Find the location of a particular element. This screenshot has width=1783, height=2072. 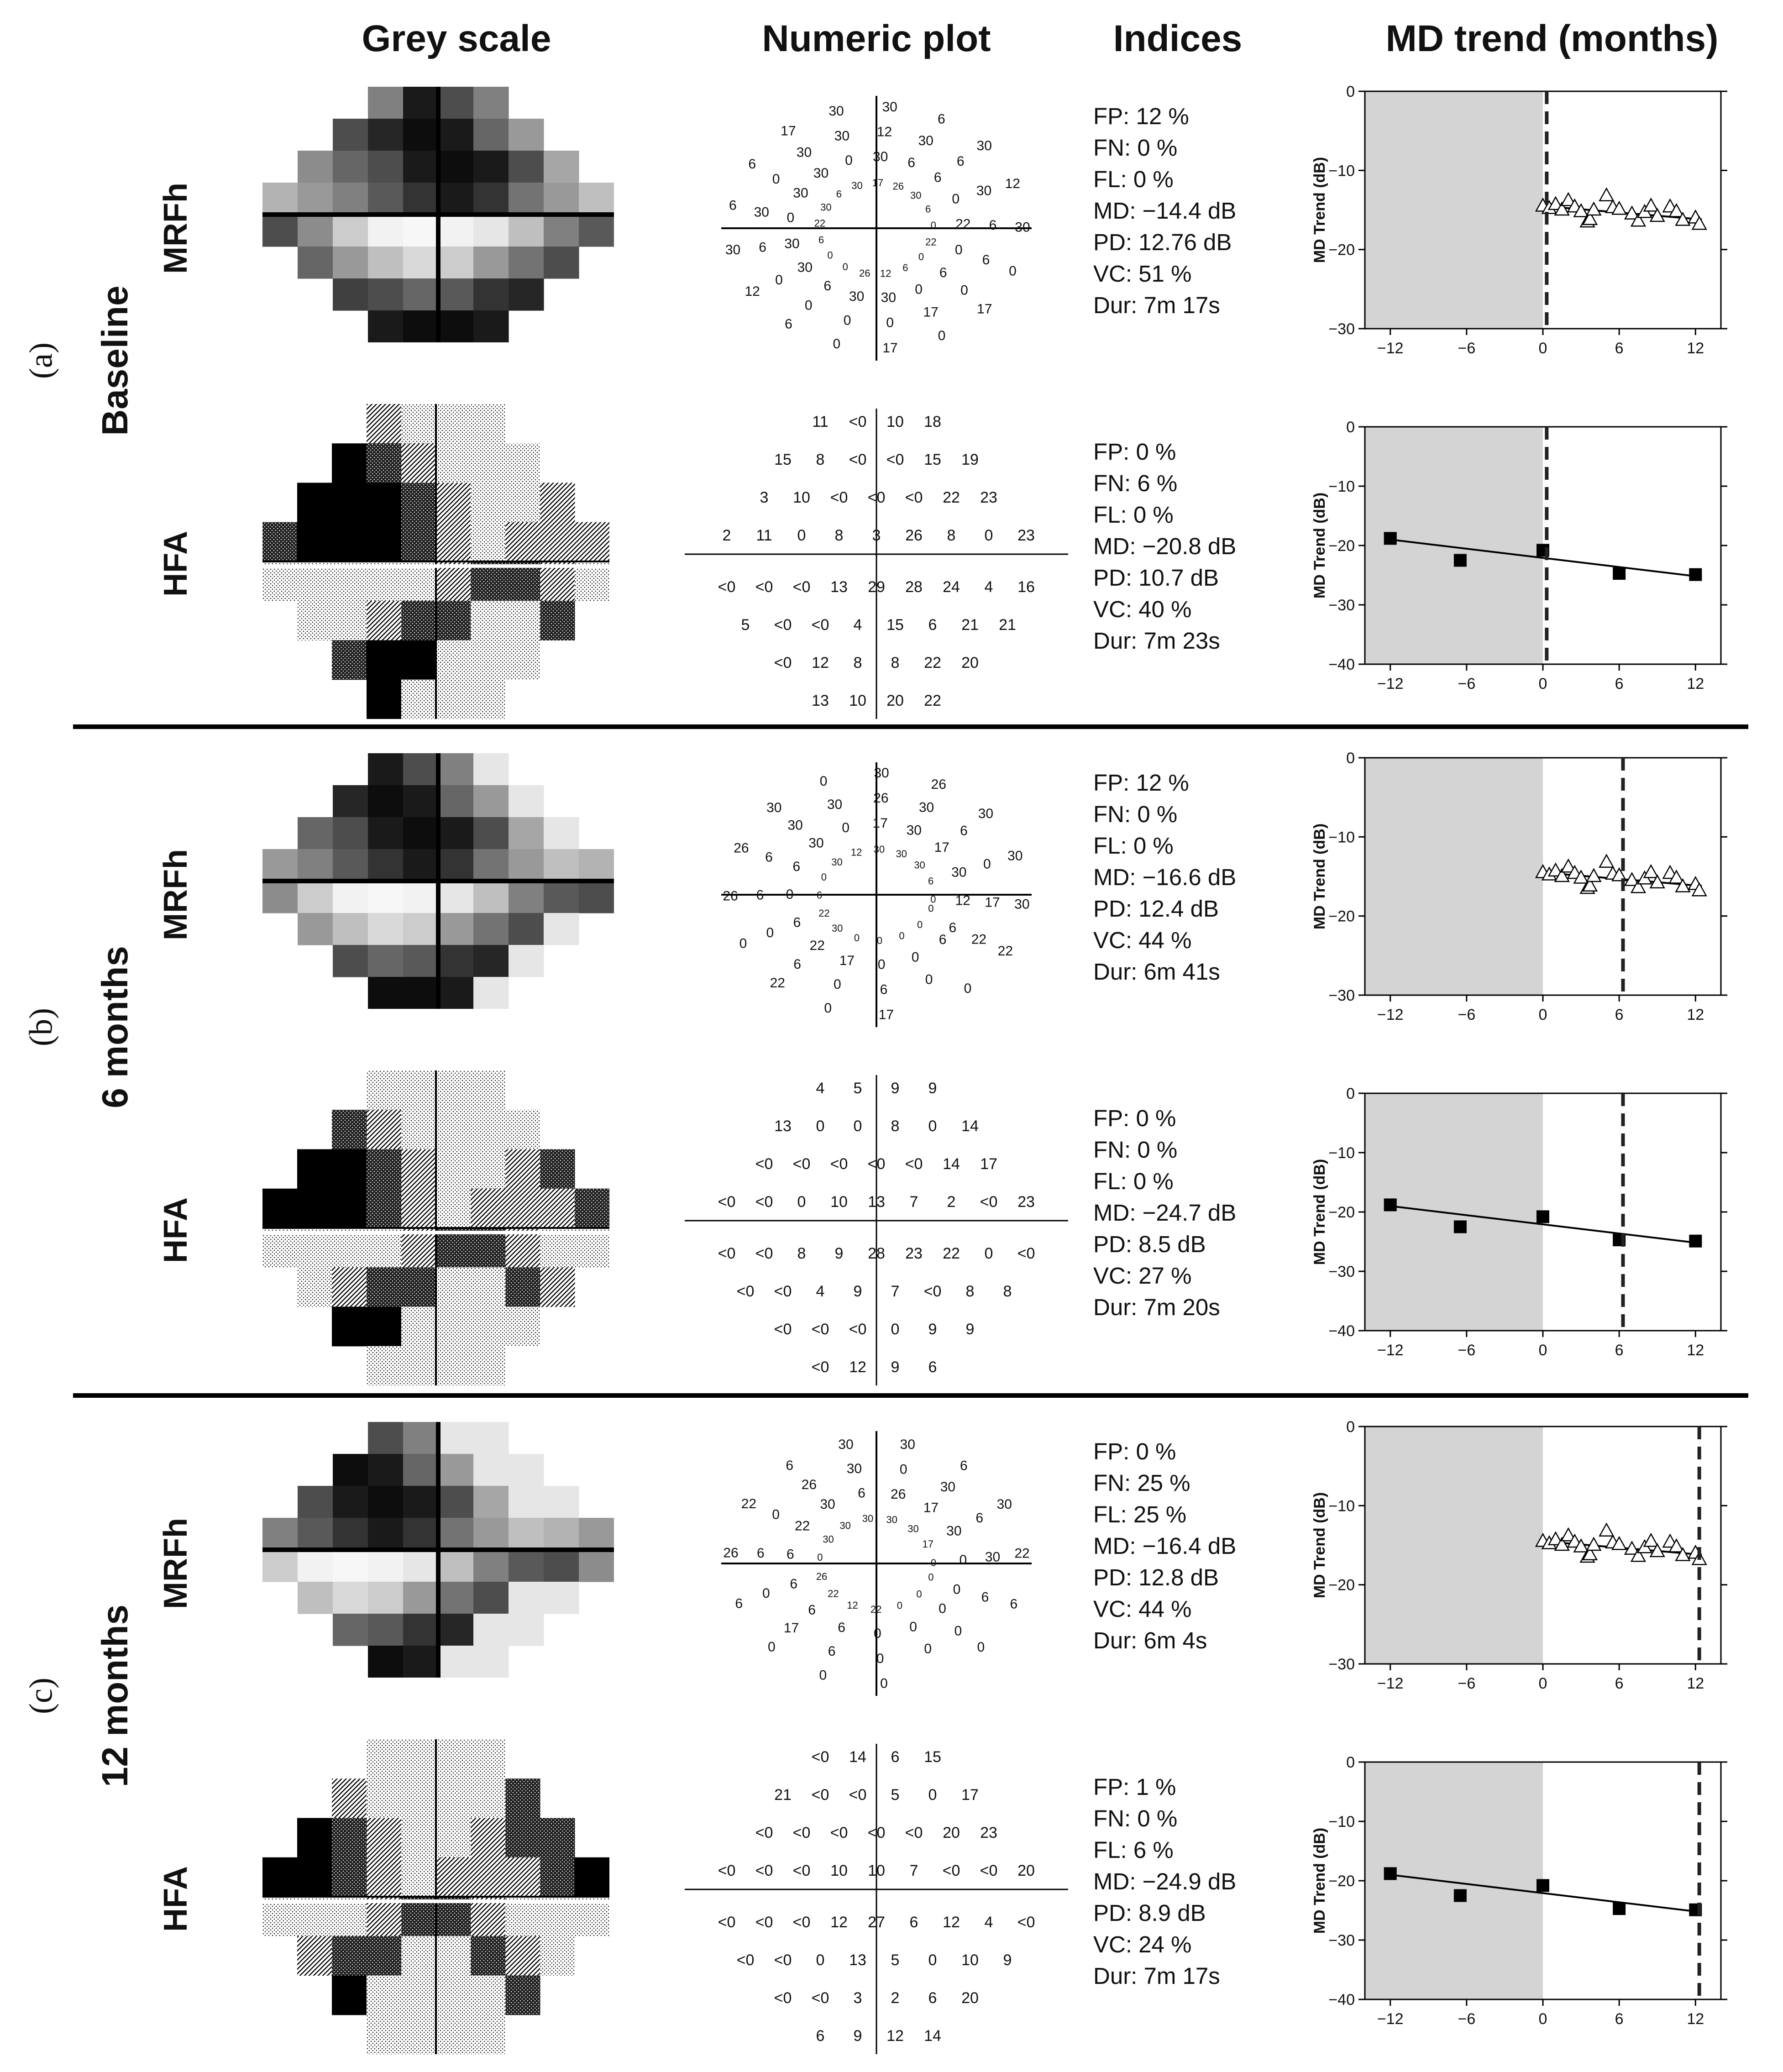

header-numeric-plot: Numeric plot is located at coordinates (876, 38).